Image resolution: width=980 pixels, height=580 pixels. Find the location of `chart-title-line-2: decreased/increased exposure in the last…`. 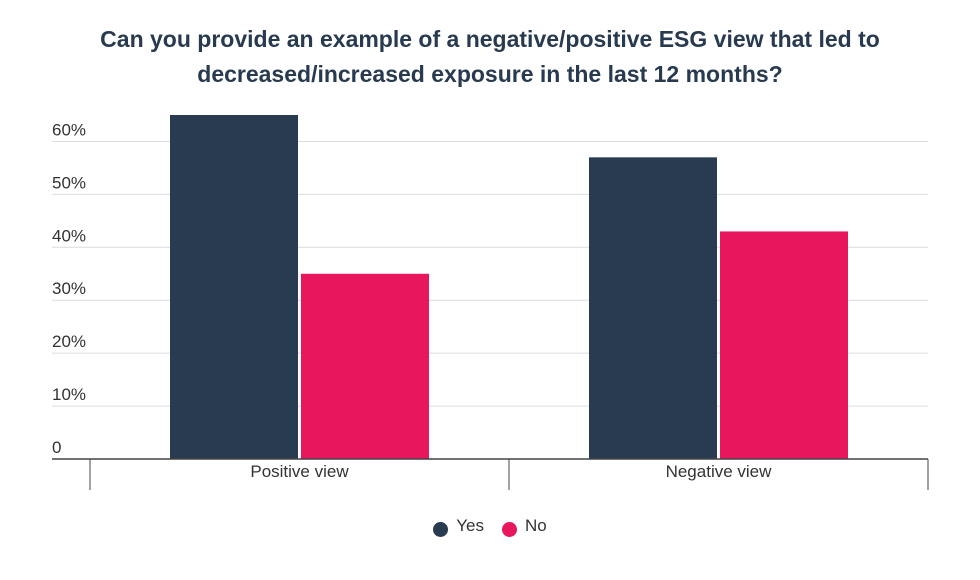

chart-title-line-2: decreased/increased exposure in the last… is located at coordinates (490, 74).